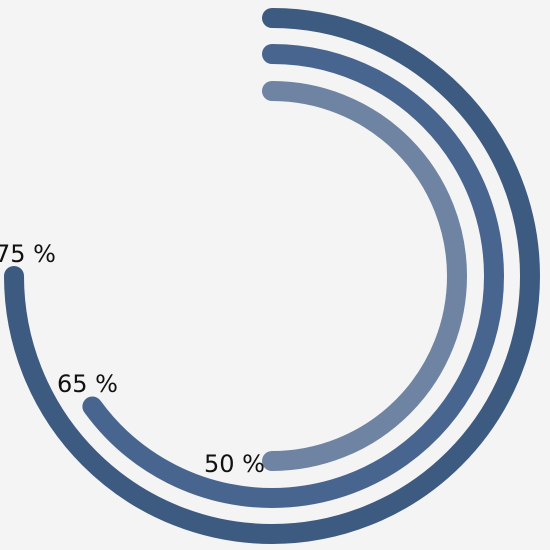 The width and height of the screenshot is (550, 550). I want to click on progress-label-75: 75 %, so click(28, 254).